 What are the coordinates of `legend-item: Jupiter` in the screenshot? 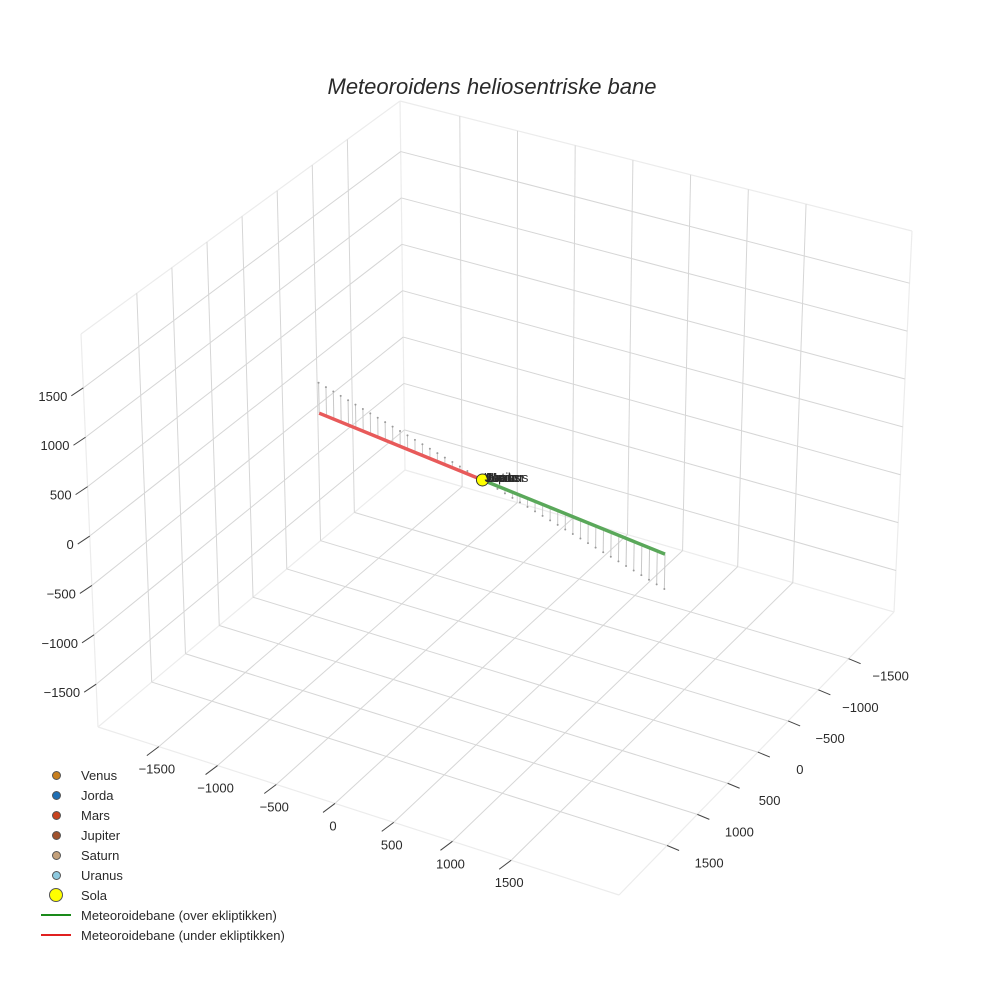 It's located at (161, 835).